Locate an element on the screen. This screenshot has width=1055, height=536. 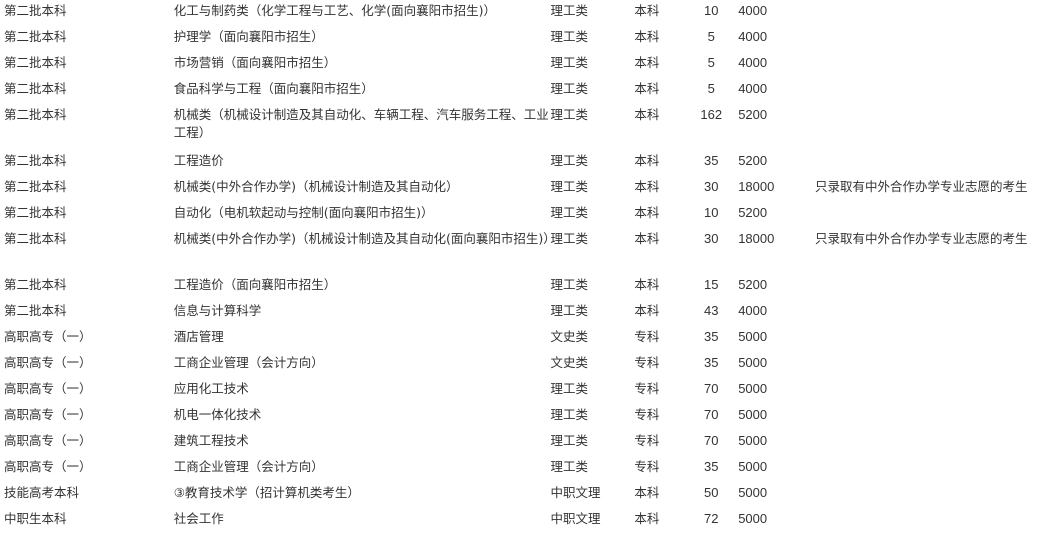
table-row: 第二批本科 工程造价 理工类 本科 35 5200 is located at coordinates (527, 165).